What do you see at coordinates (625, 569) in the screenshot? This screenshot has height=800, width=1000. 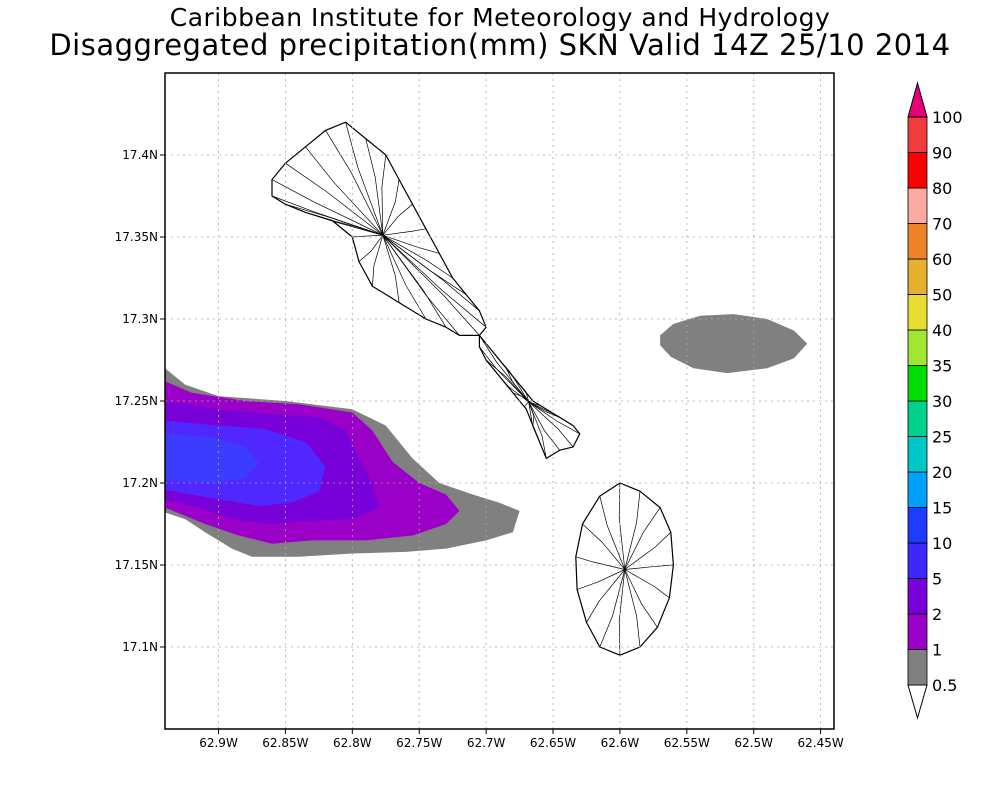 I see `island-nevis` at bounding box center [625, 569].